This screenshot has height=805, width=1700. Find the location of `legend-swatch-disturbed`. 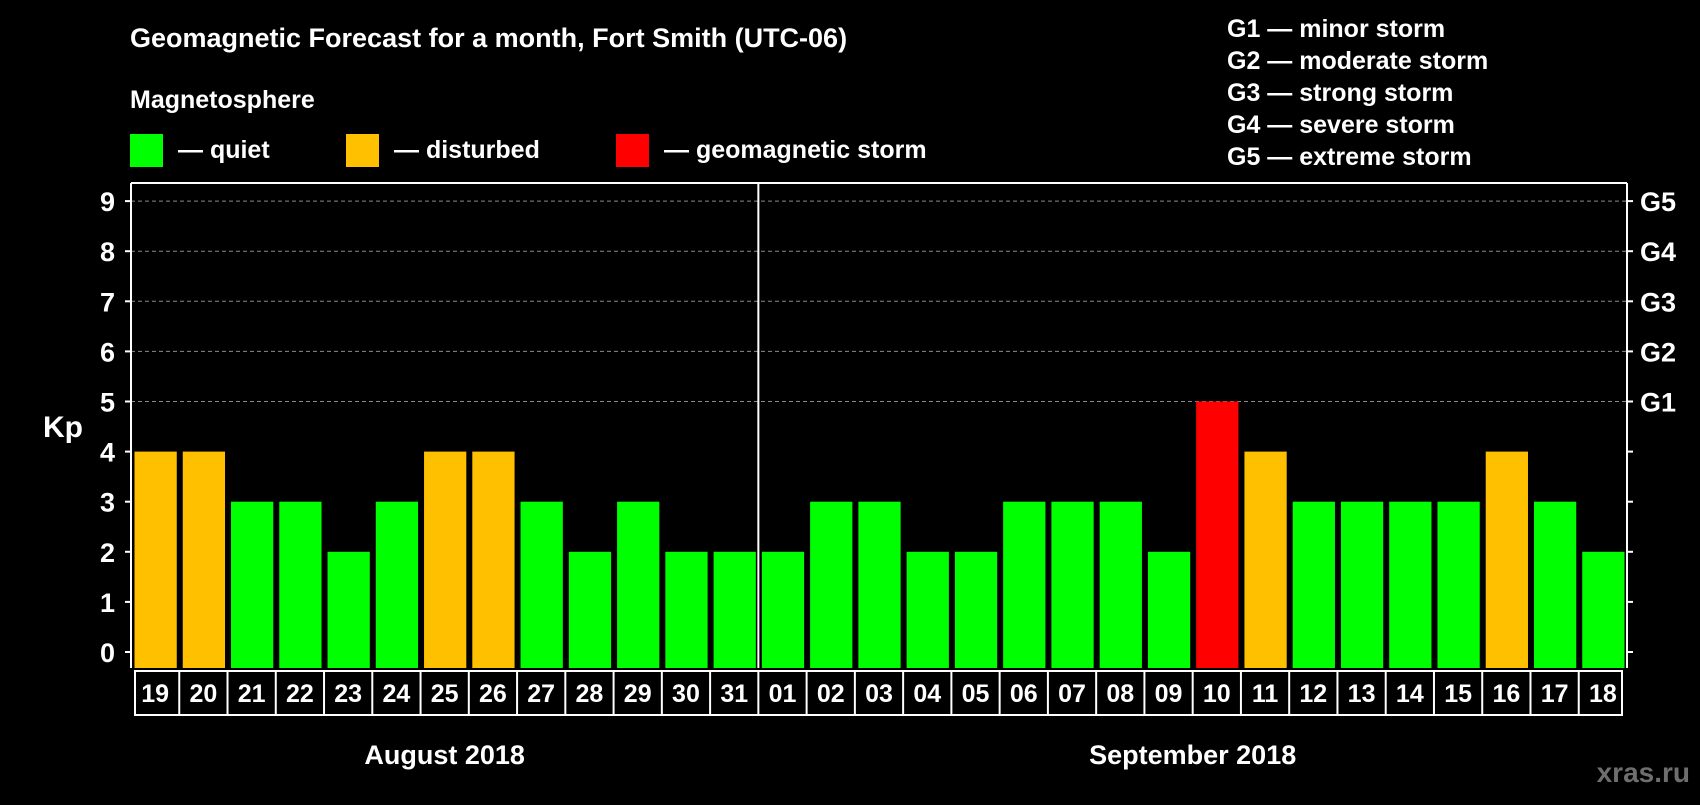

legend-swatch-disturbed is located at coordinates (362, 150).